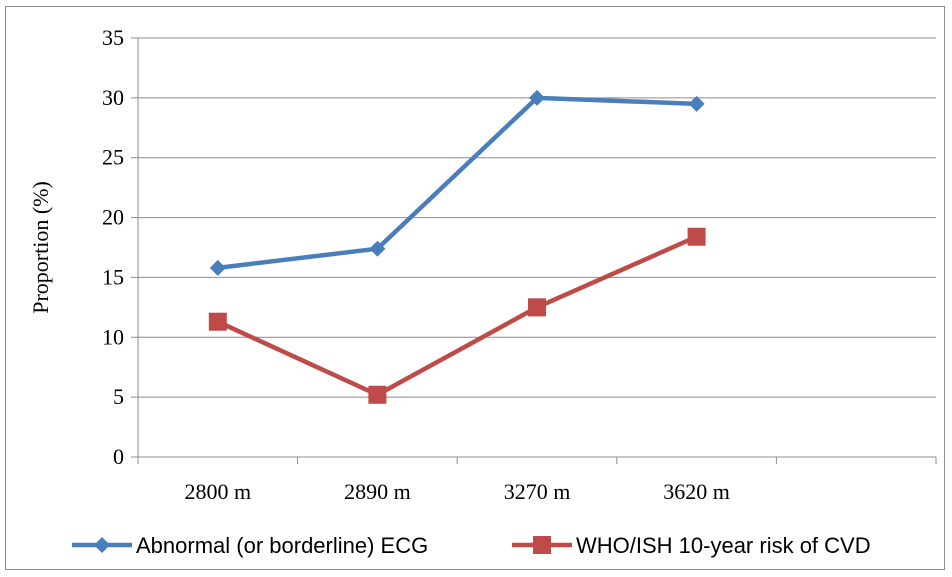 This screenshot has height=577, width=952. What do you see at coordinates (113, 157) in the screenshot?
I see `y-tick-label: 25` at bounding box center [113, 157].